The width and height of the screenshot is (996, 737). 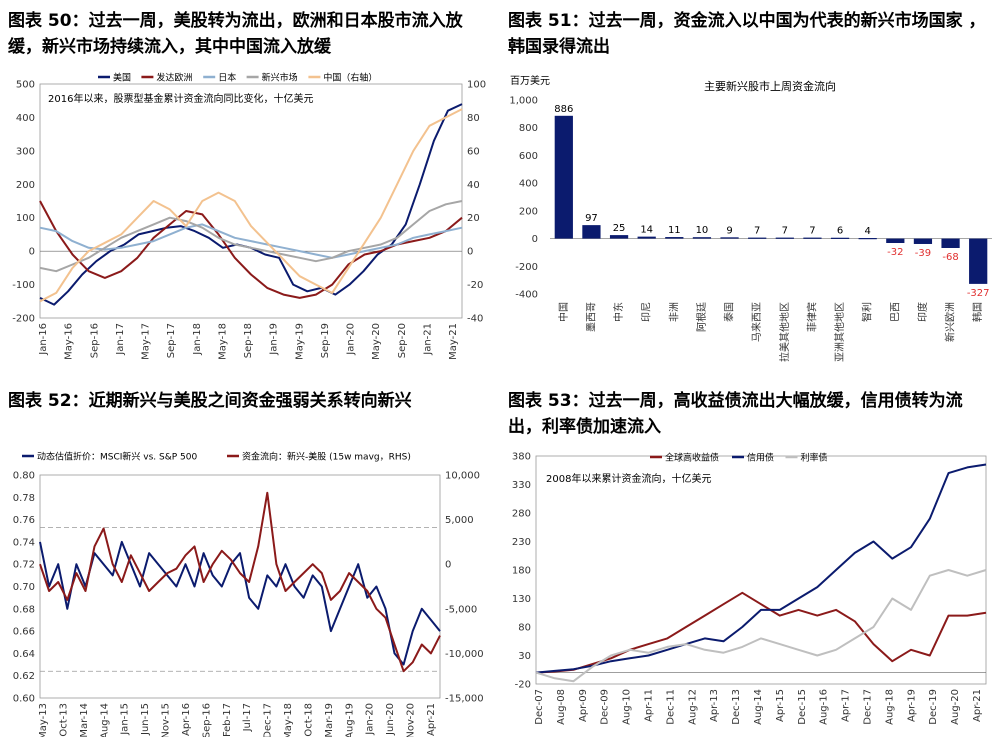 What do you see at coordinates (692, 458) in the screenshot?
I see `fig53-legend-label: 全球高收益债` at bounding box center [692, 458].